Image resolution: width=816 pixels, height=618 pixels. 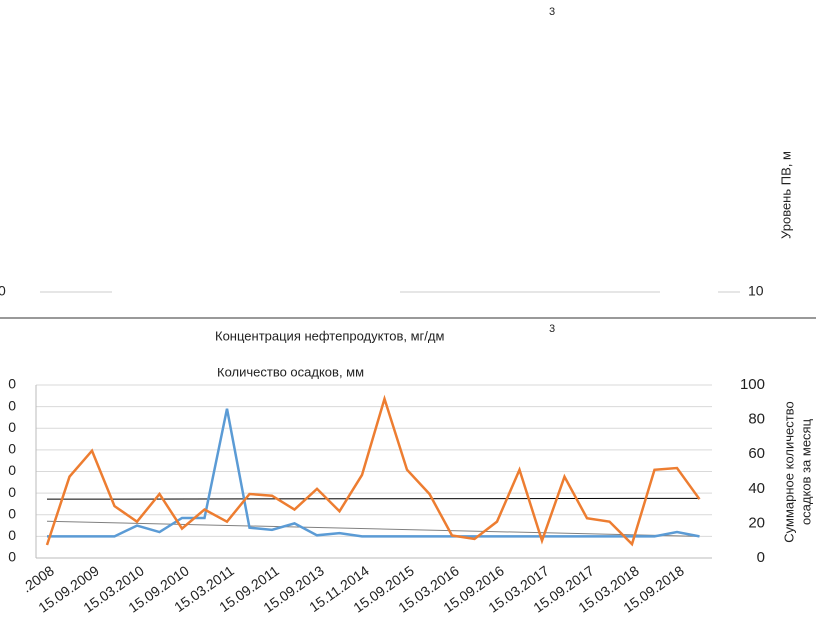 I want to click on level-axis-label: Уровень ПВ, м, so click(x=785, y=195).